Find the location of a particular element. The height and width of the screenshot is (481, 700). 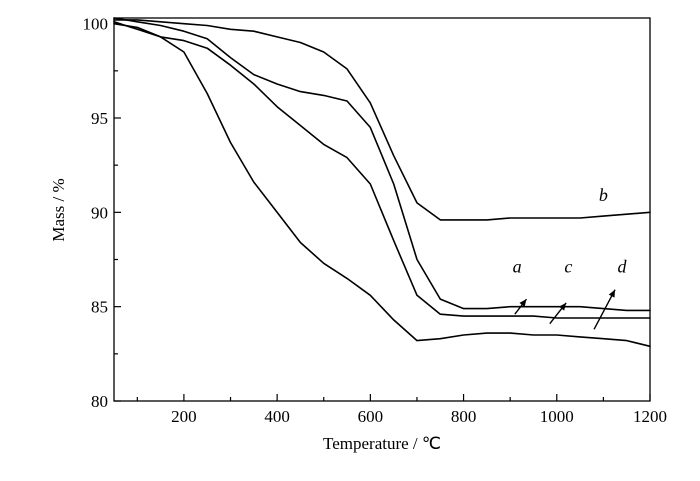

y-tick-label: 95 is located at coordinates (99, 118).